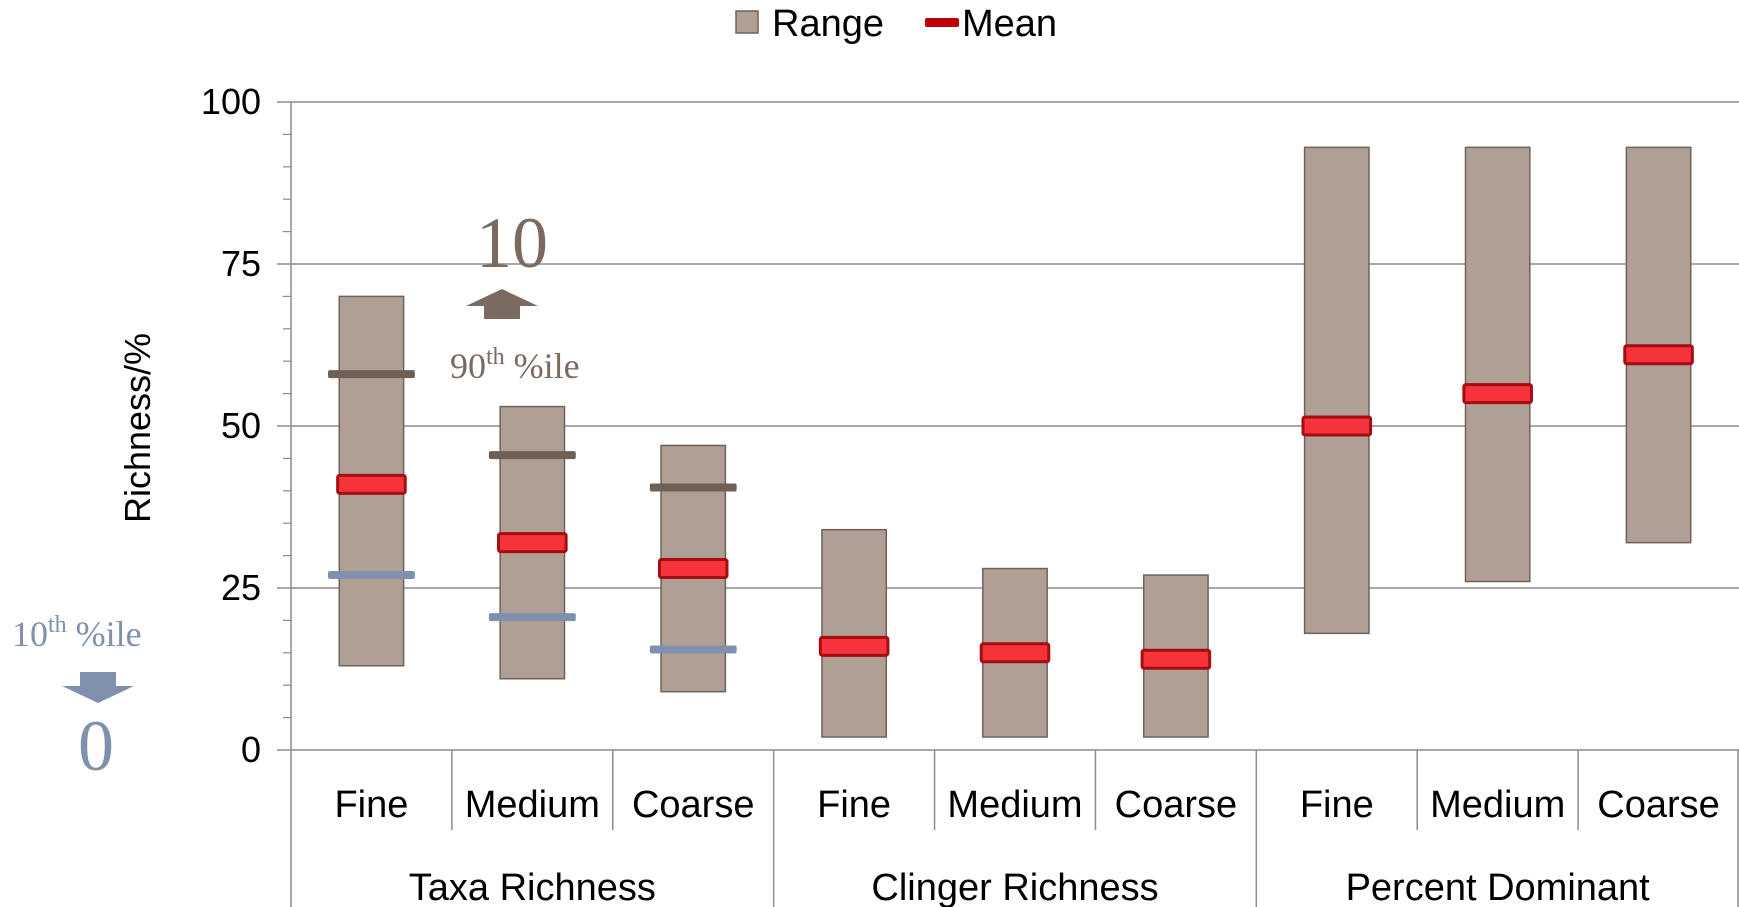  I want to click on legend: Range Mean, so click(896, 24).